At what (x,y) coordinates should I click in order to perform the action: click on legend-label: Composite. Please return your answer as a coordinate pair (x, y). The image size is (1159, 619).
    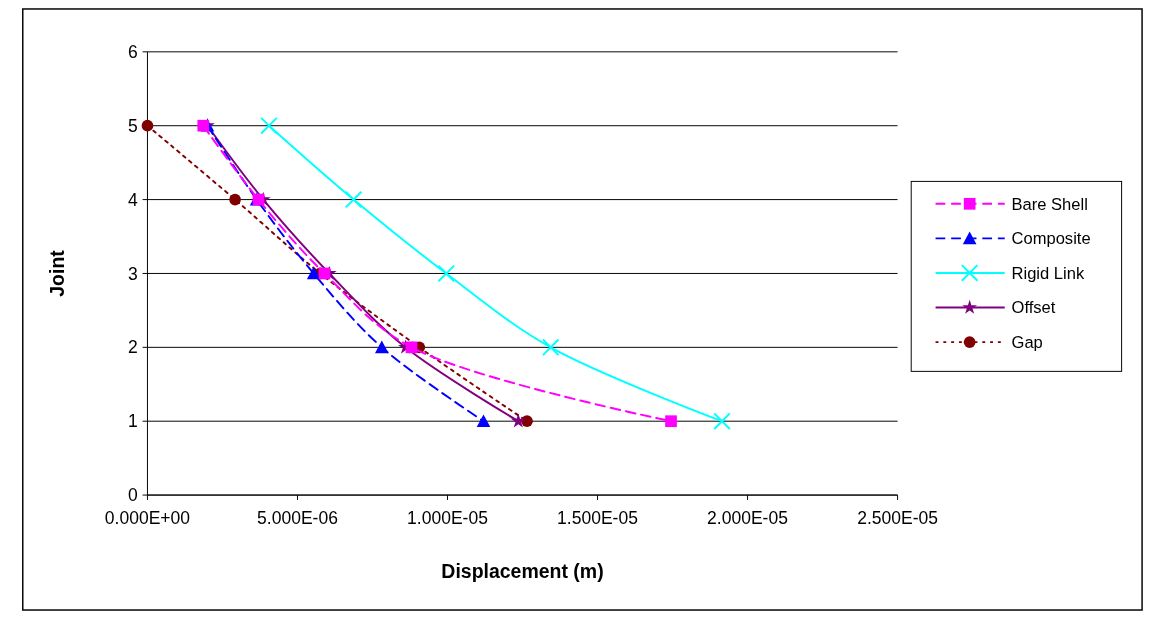
    Looking at the image, I should click on (1051, 239).